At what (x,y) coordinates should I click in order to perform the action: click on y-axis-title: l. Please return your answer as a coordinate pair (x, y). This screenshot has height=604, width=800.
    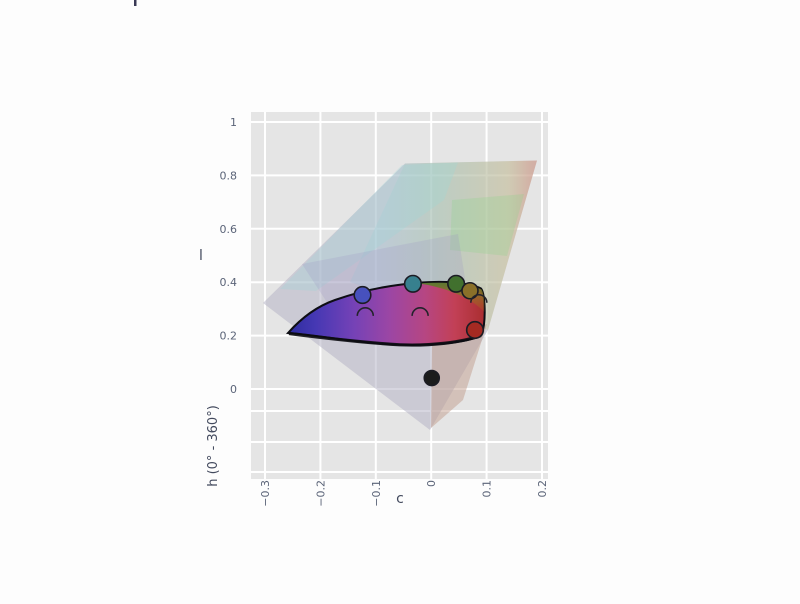
    Looking at the image, I should click on (201, 256).